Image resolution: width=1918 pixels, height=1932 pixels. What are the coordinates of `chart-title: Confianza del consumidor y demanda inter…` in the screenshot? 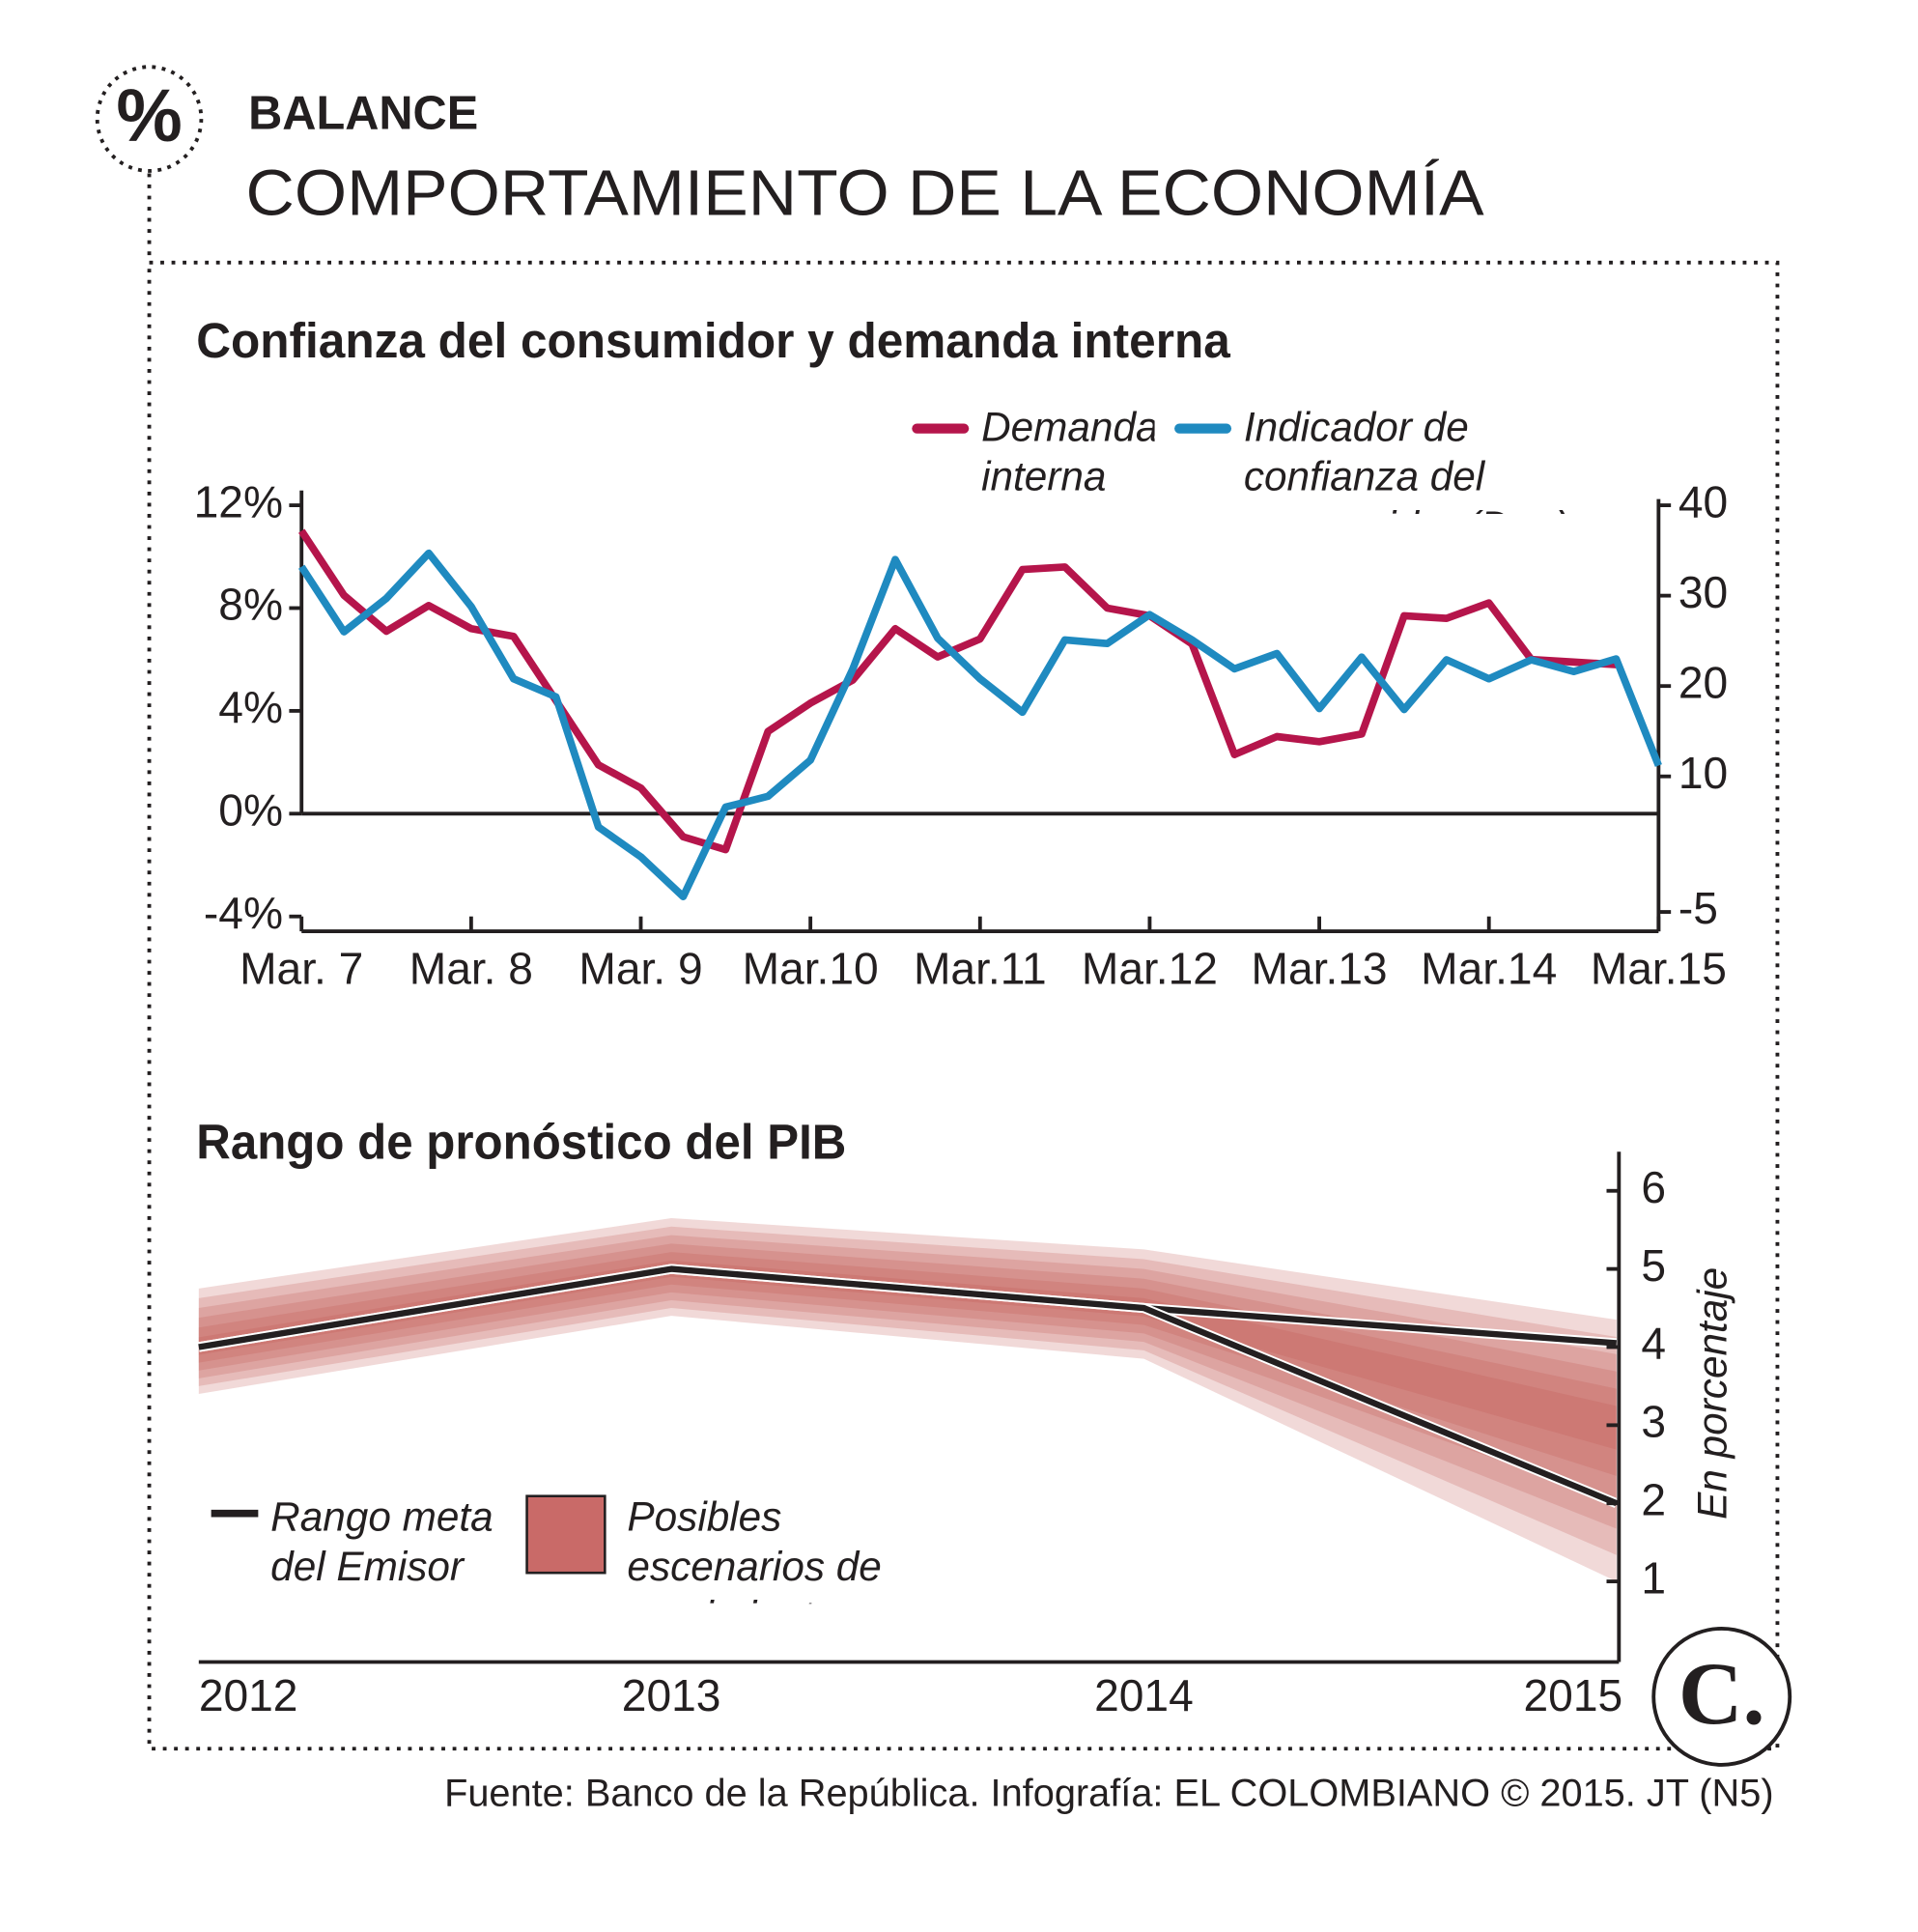 It's located at (713, 340).